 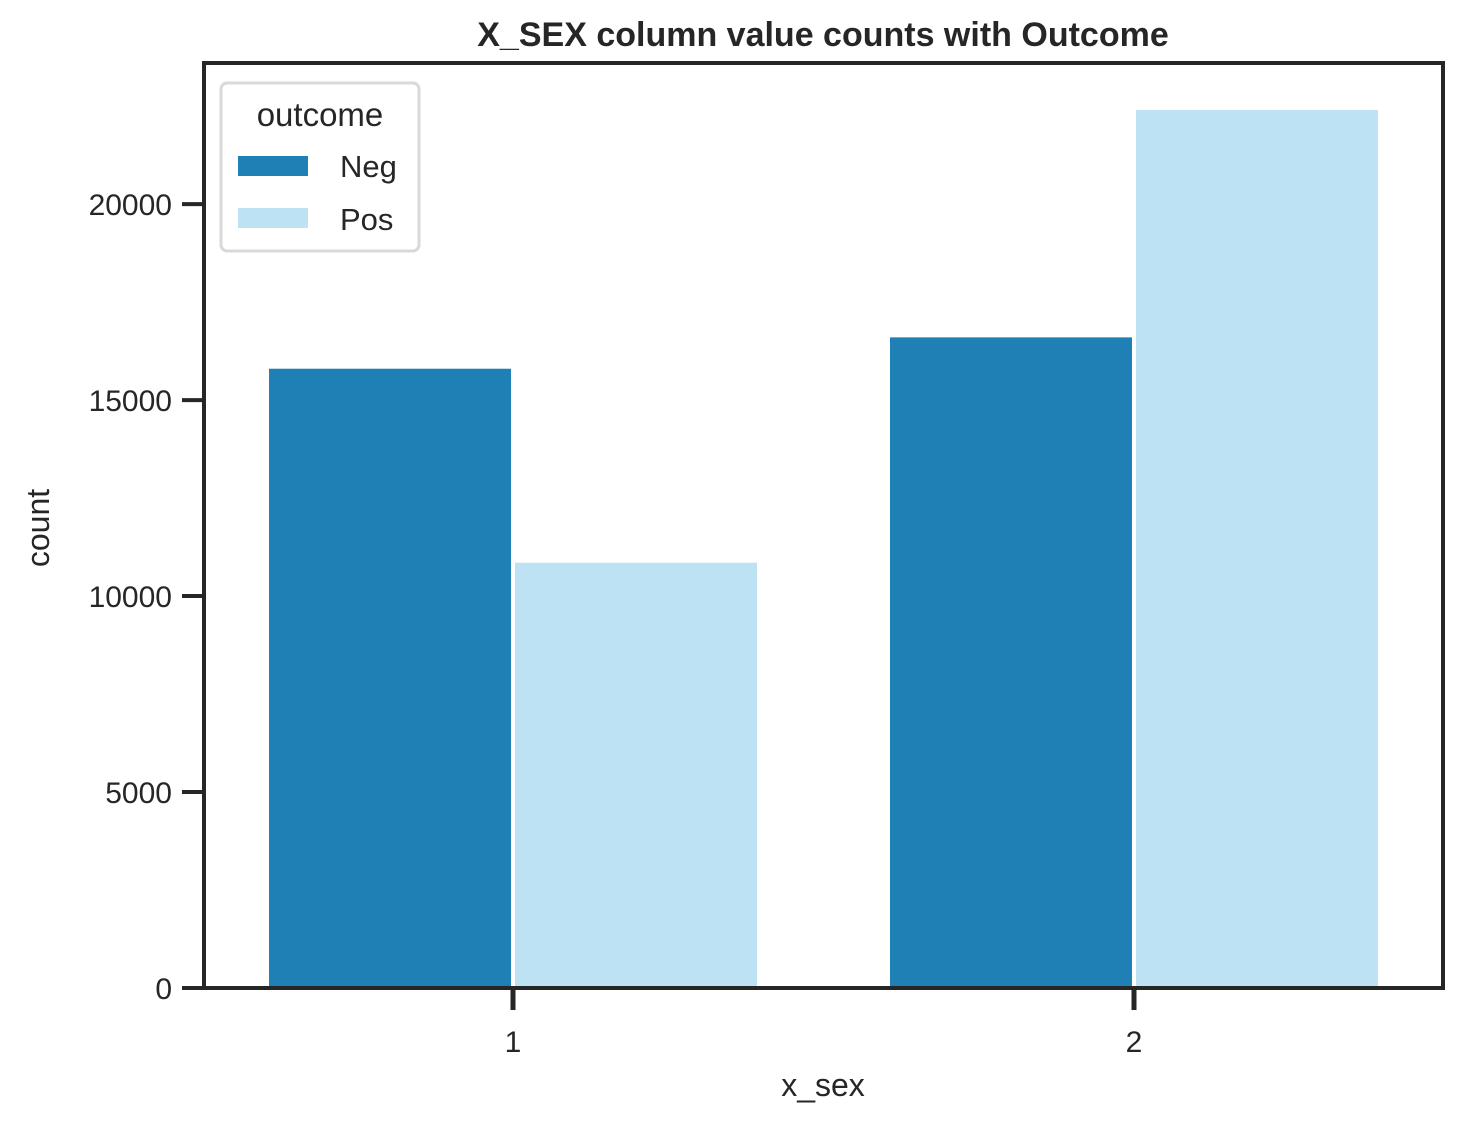 What do you see at coordinates (513, 1042) in the screenshot?
I see `x-tick-label: 1` at bounding box center [513, 1042].